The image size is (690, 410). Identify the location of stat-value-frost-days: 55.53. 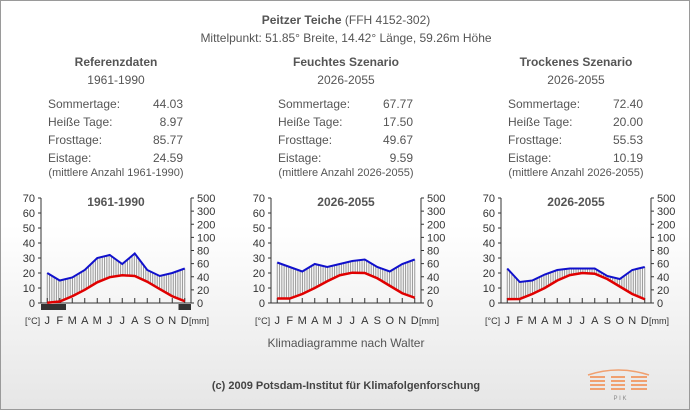
(627, 140).